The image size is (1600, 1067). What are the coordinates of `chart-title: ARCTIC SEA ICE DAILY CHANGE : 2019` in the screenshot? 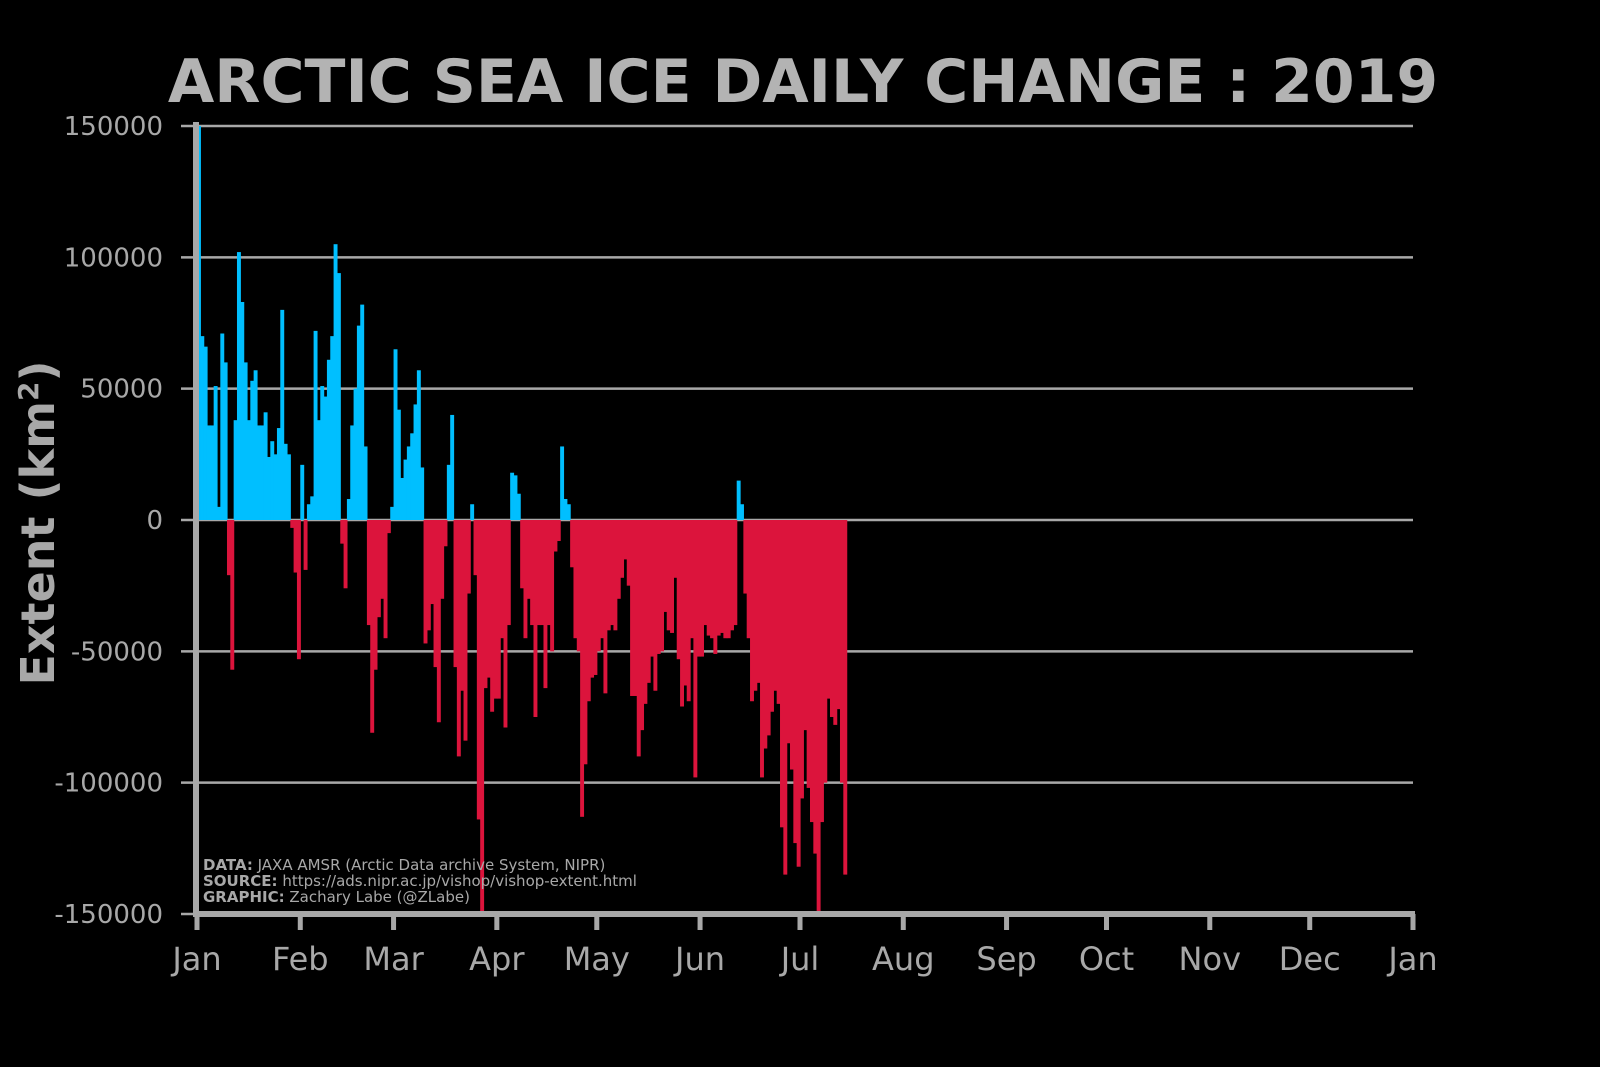 It's located at (803, 82).